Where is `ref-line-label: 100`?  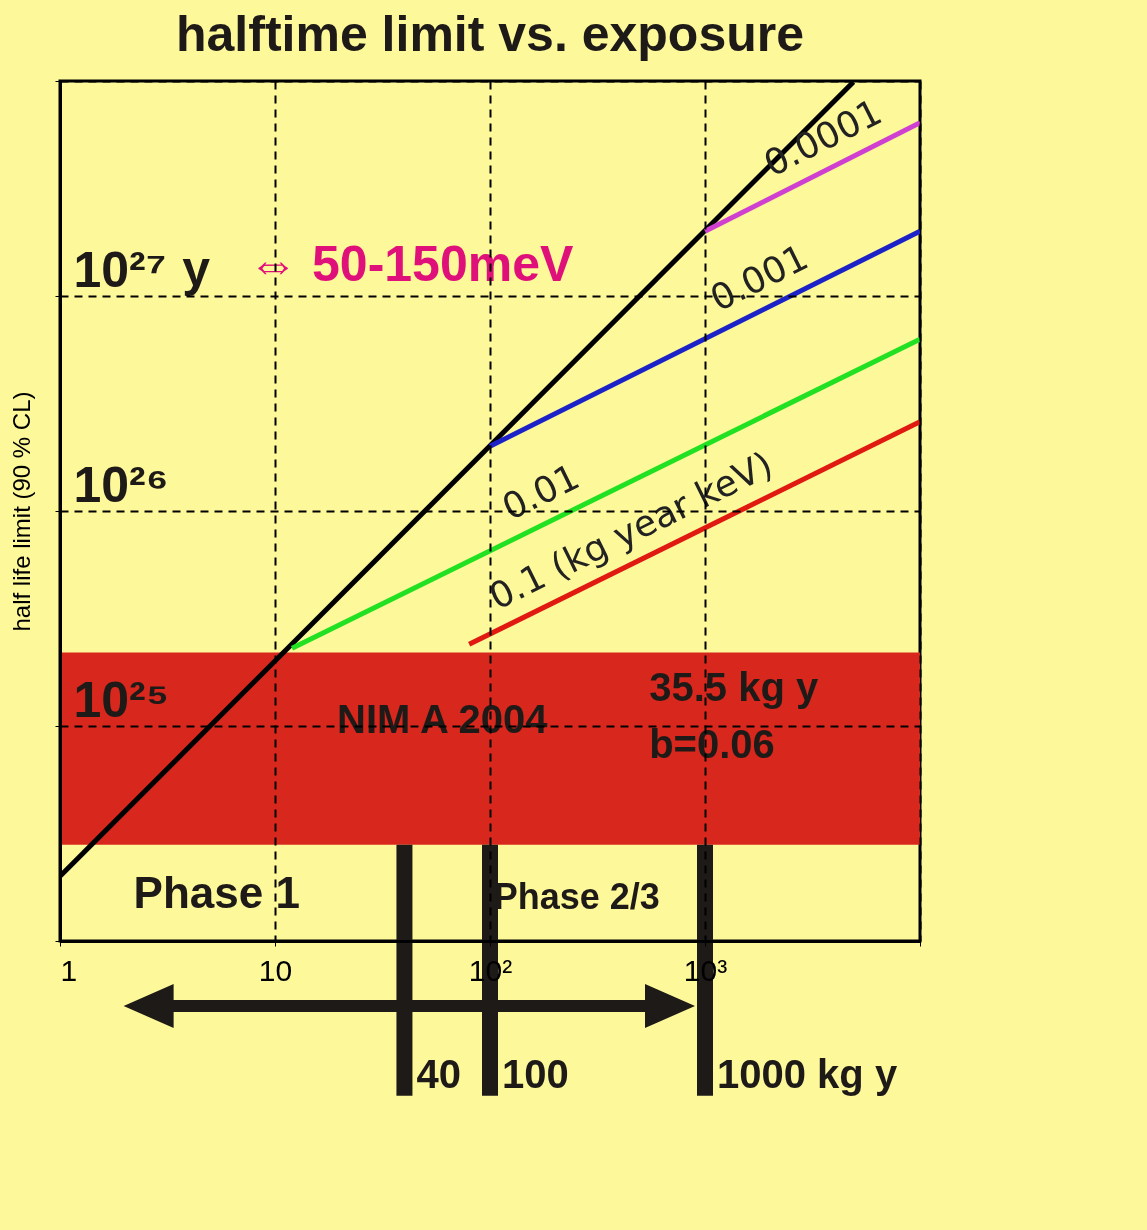
ref-line-label: 100 is located at coordinates (535, 1073).